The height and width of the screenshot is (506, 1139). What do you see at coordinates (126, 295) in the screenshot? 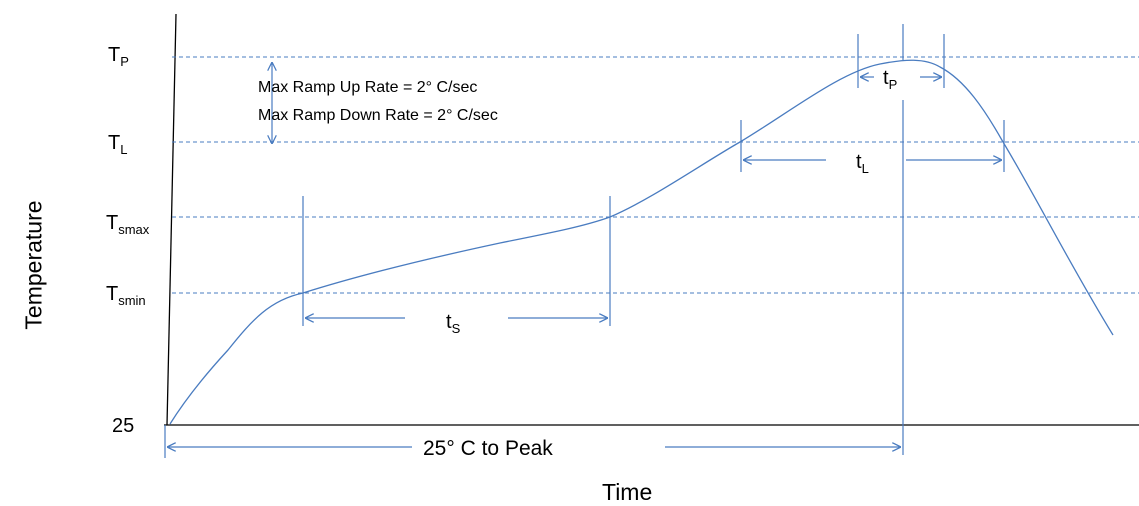
I see `tsmin-label: Tsmin` at bounding box center [126, 295].